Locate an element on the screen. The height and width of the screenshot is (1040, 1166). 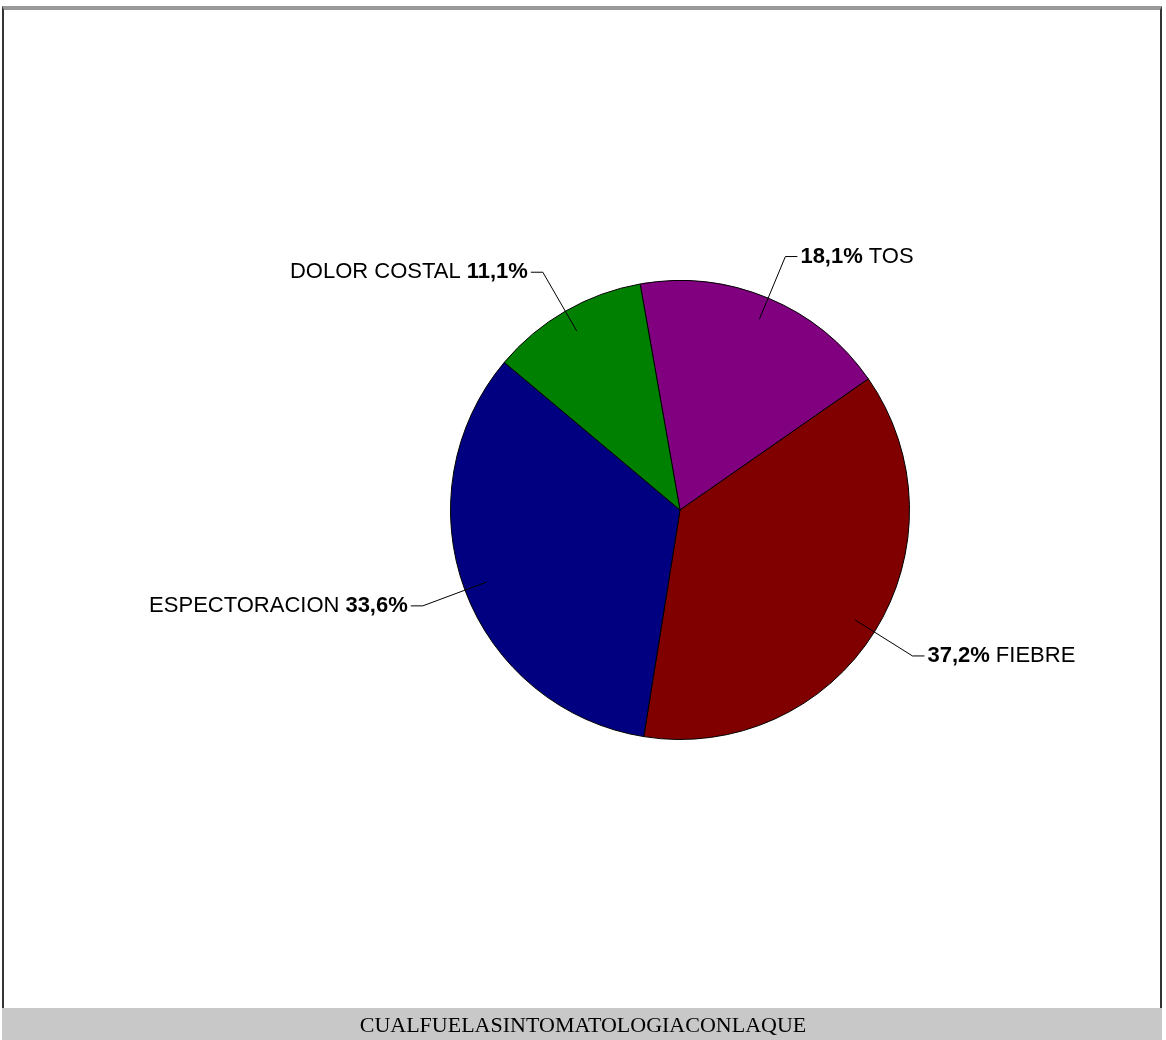
data-label: 11,1% is located at coordinates (497, 271).